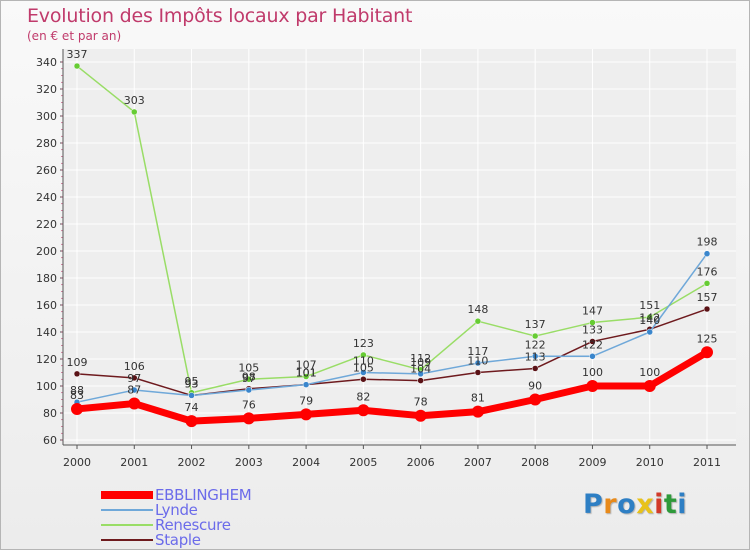 This screenshot has width=750, height=550. I want to click on series-line-staple, so click(392, 352).